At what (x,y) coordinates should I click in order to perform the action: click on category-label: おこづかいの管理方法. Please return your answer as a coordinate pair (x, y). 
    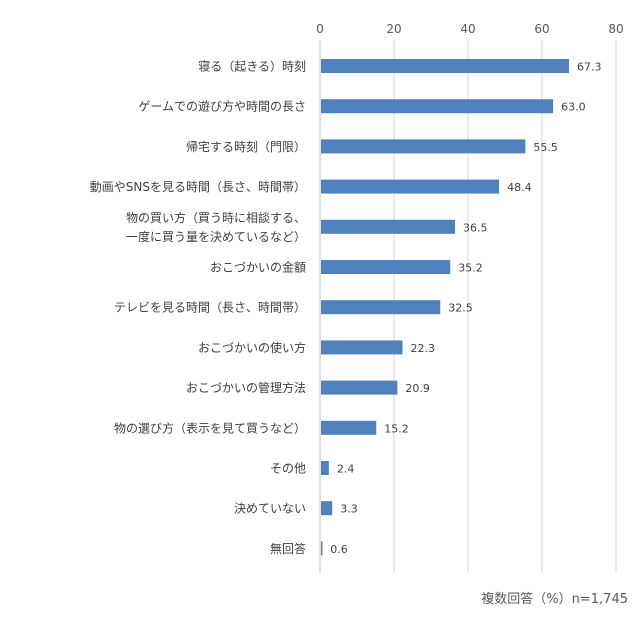
    Looking at the image, I should click on (246, 387).